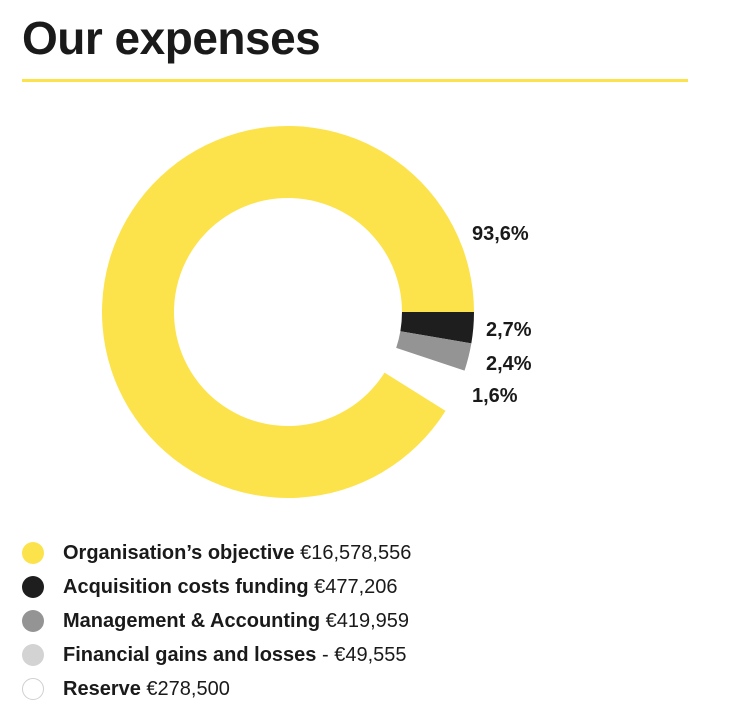  Describe the element at coordinates (186, 586) in the screenshot. I see `legend-label: Acquisition costs funding` at that location.